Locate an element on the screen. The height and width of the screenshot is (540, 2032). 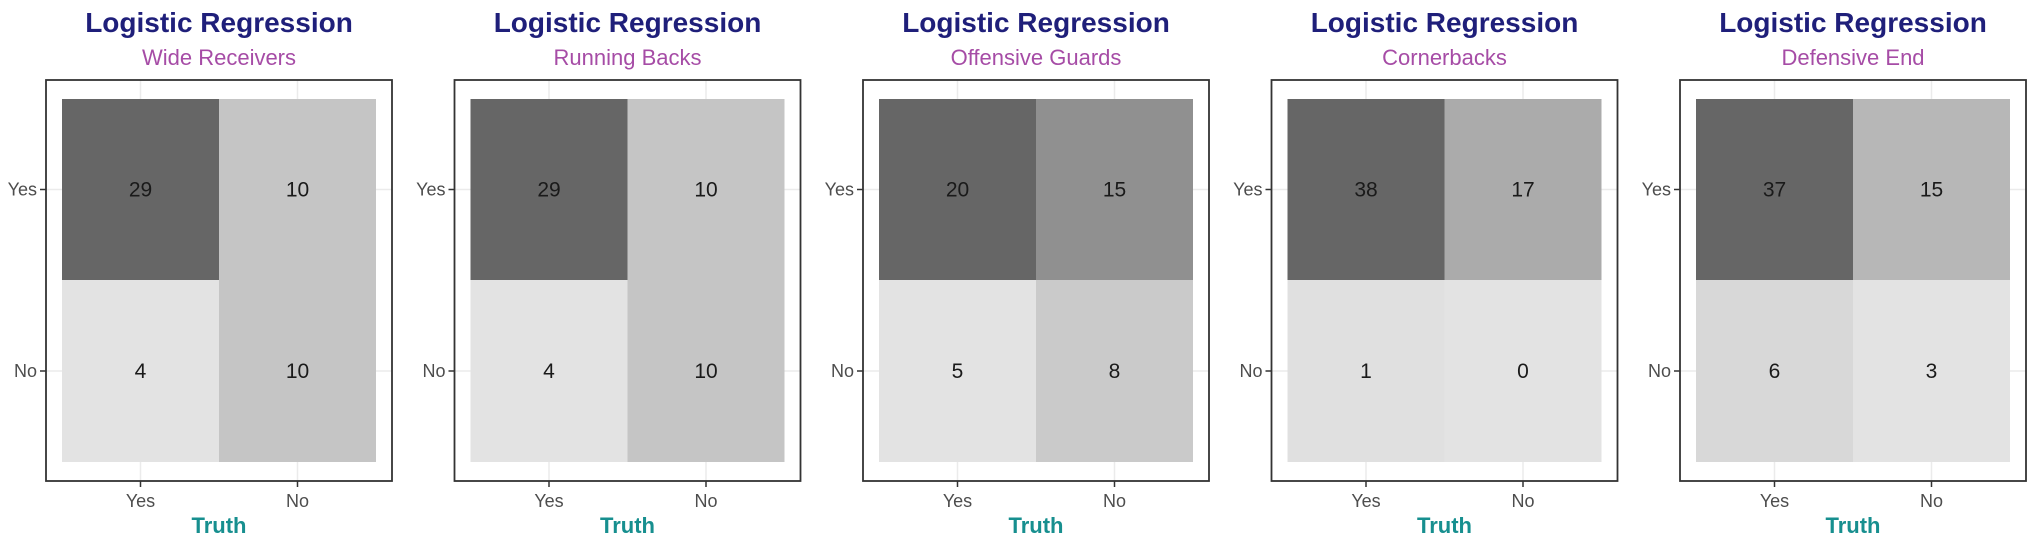
cell-value-label: 6 is located at coordinates (1775, 371).